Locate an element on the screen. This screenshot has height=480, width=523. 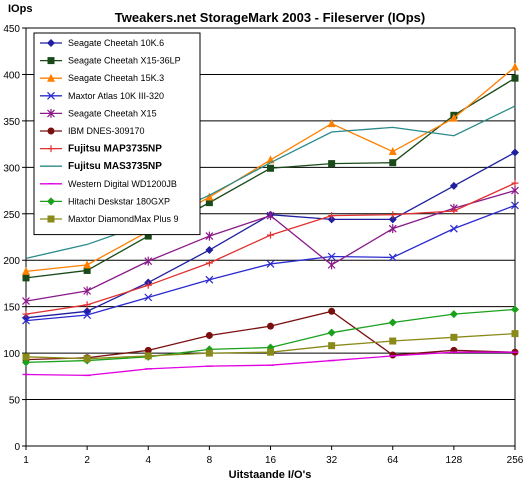
x-tick-label: 16 is located at coordinates (271, 460).